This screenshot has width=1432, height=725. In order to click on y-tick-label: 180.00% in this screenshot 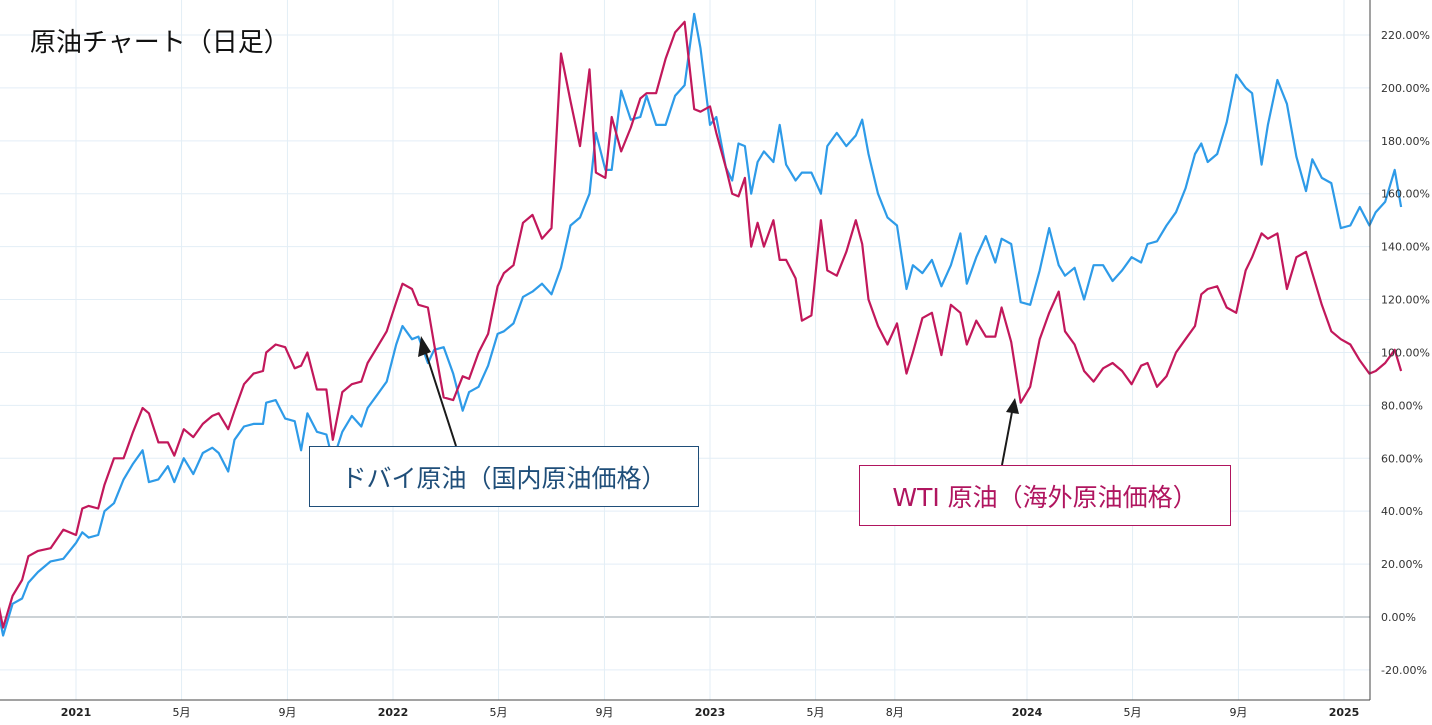, I will do `click(1405, 141)`.